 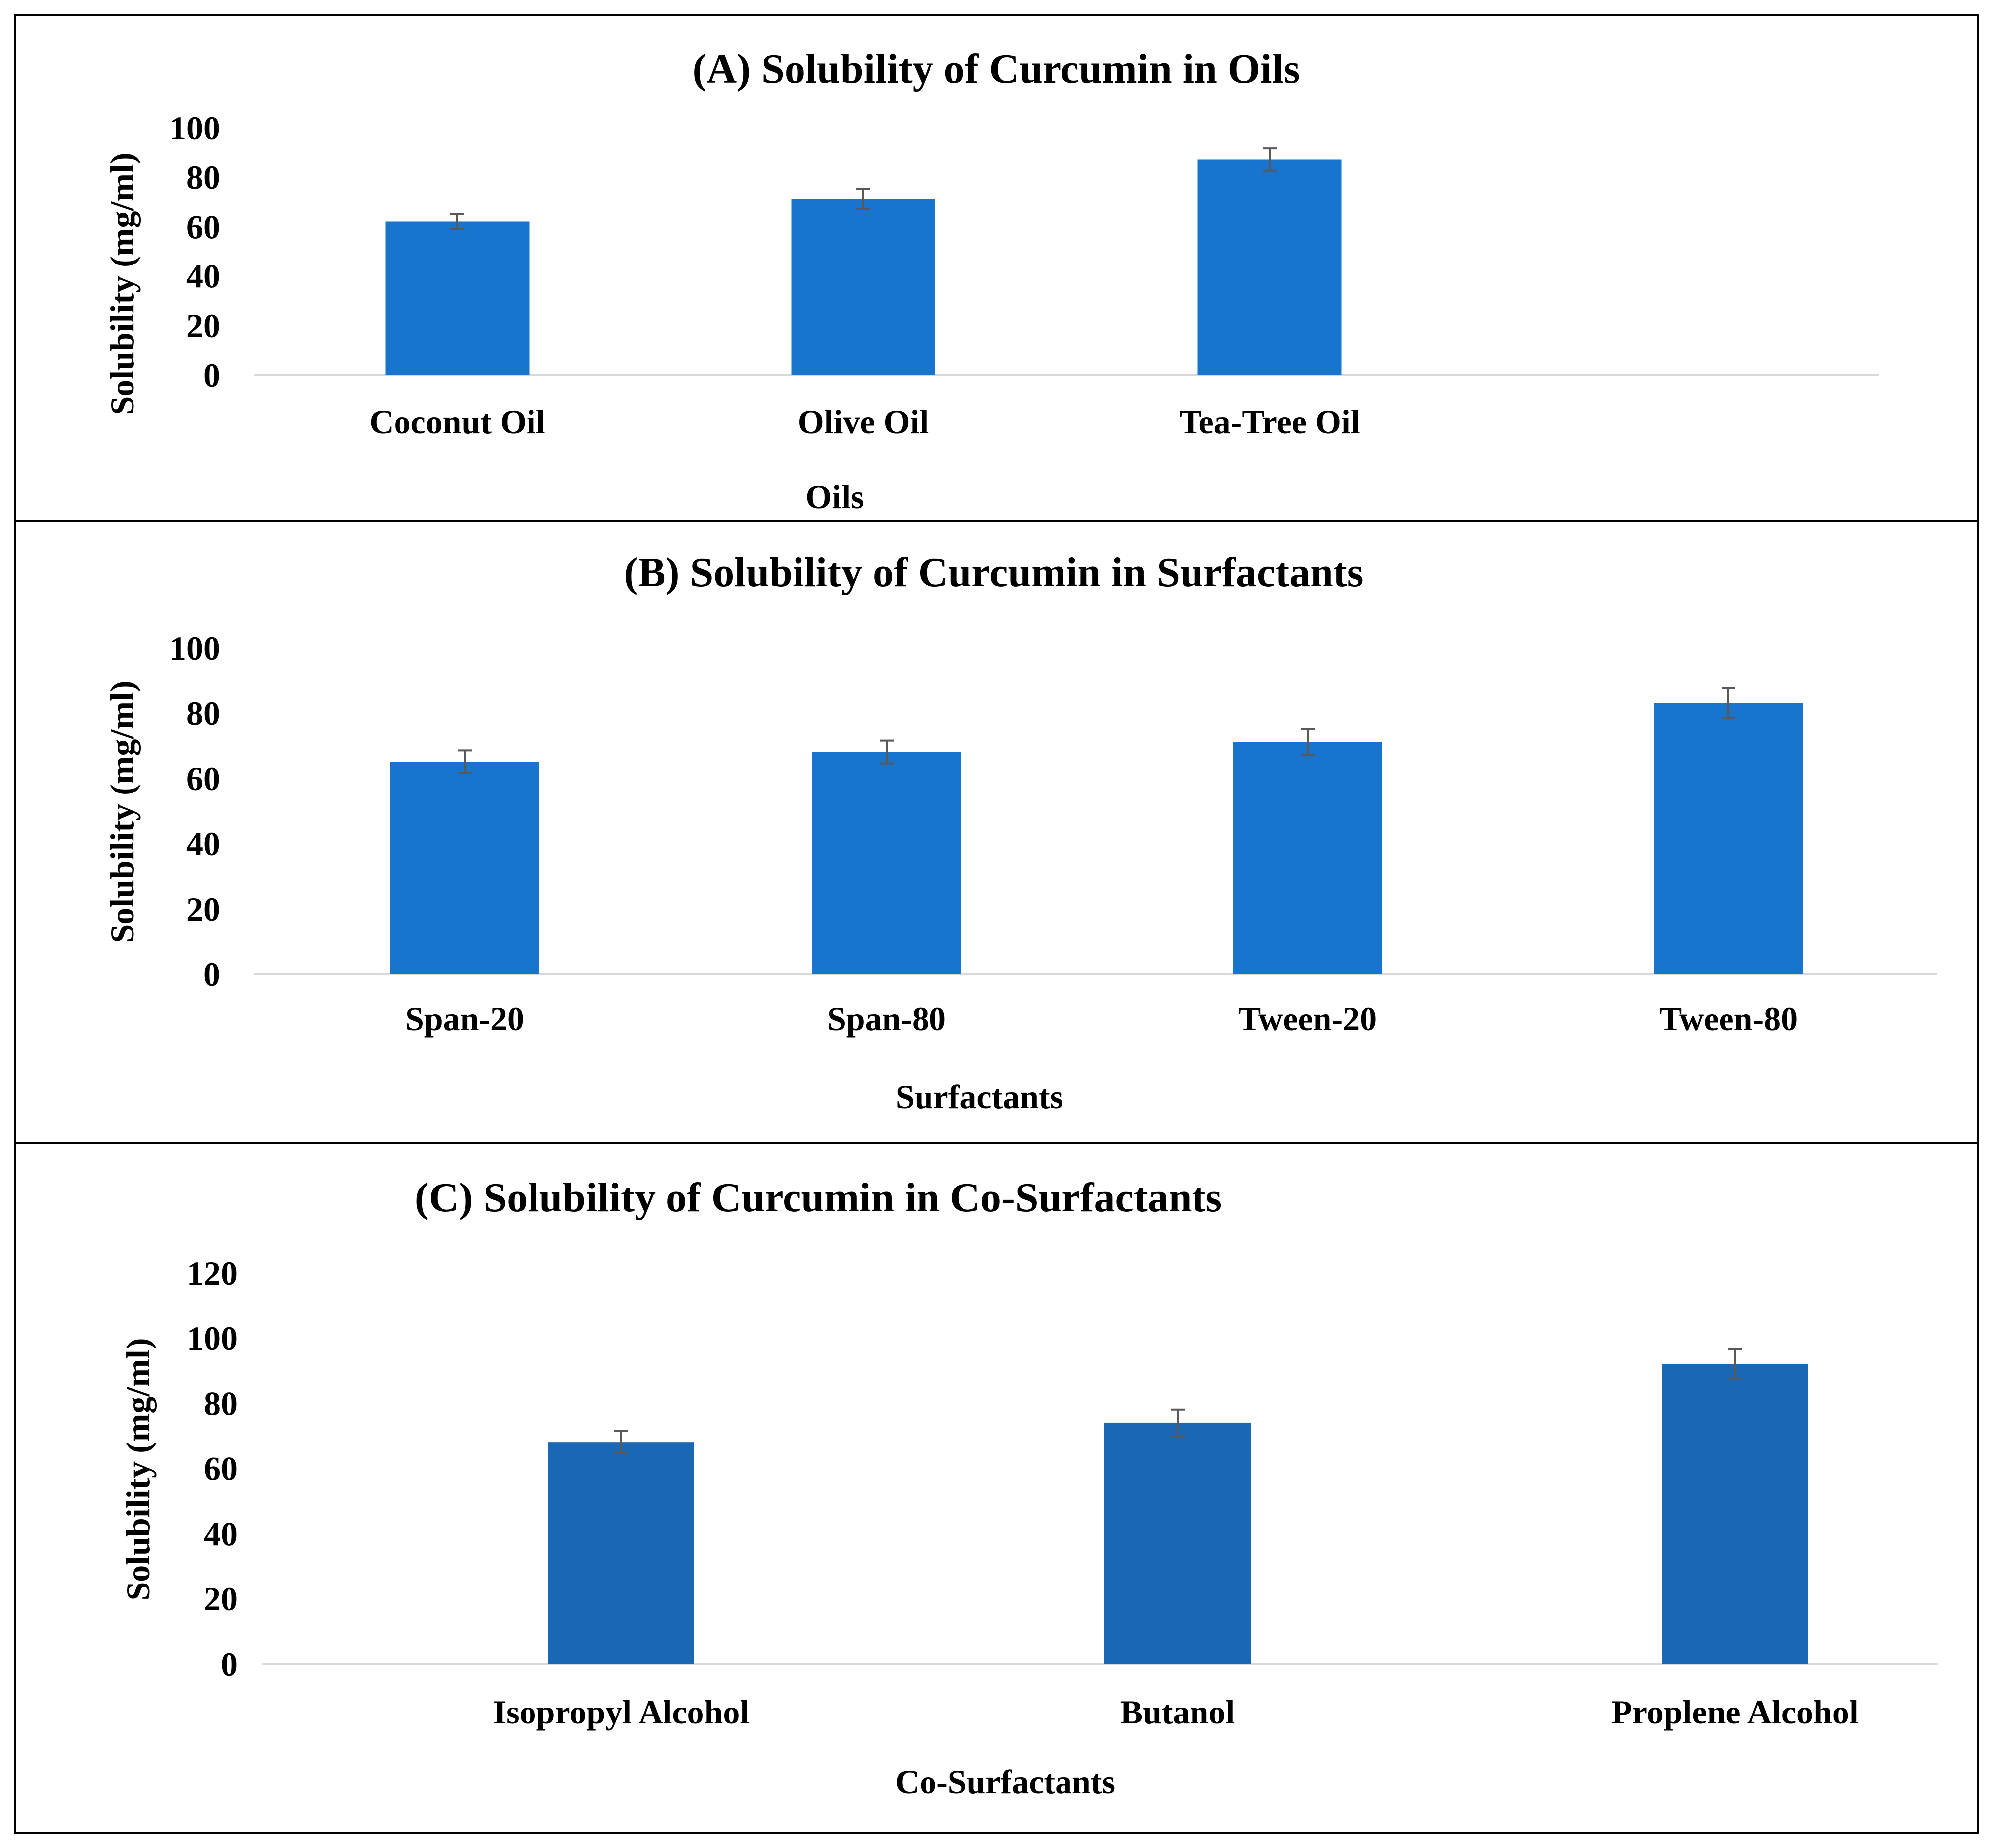 What do you see at coordinates (1735, 1712) in the screenshot?
I see `x-tick-label: Proplene Alcohol` at bounding box center [1735, 1712].